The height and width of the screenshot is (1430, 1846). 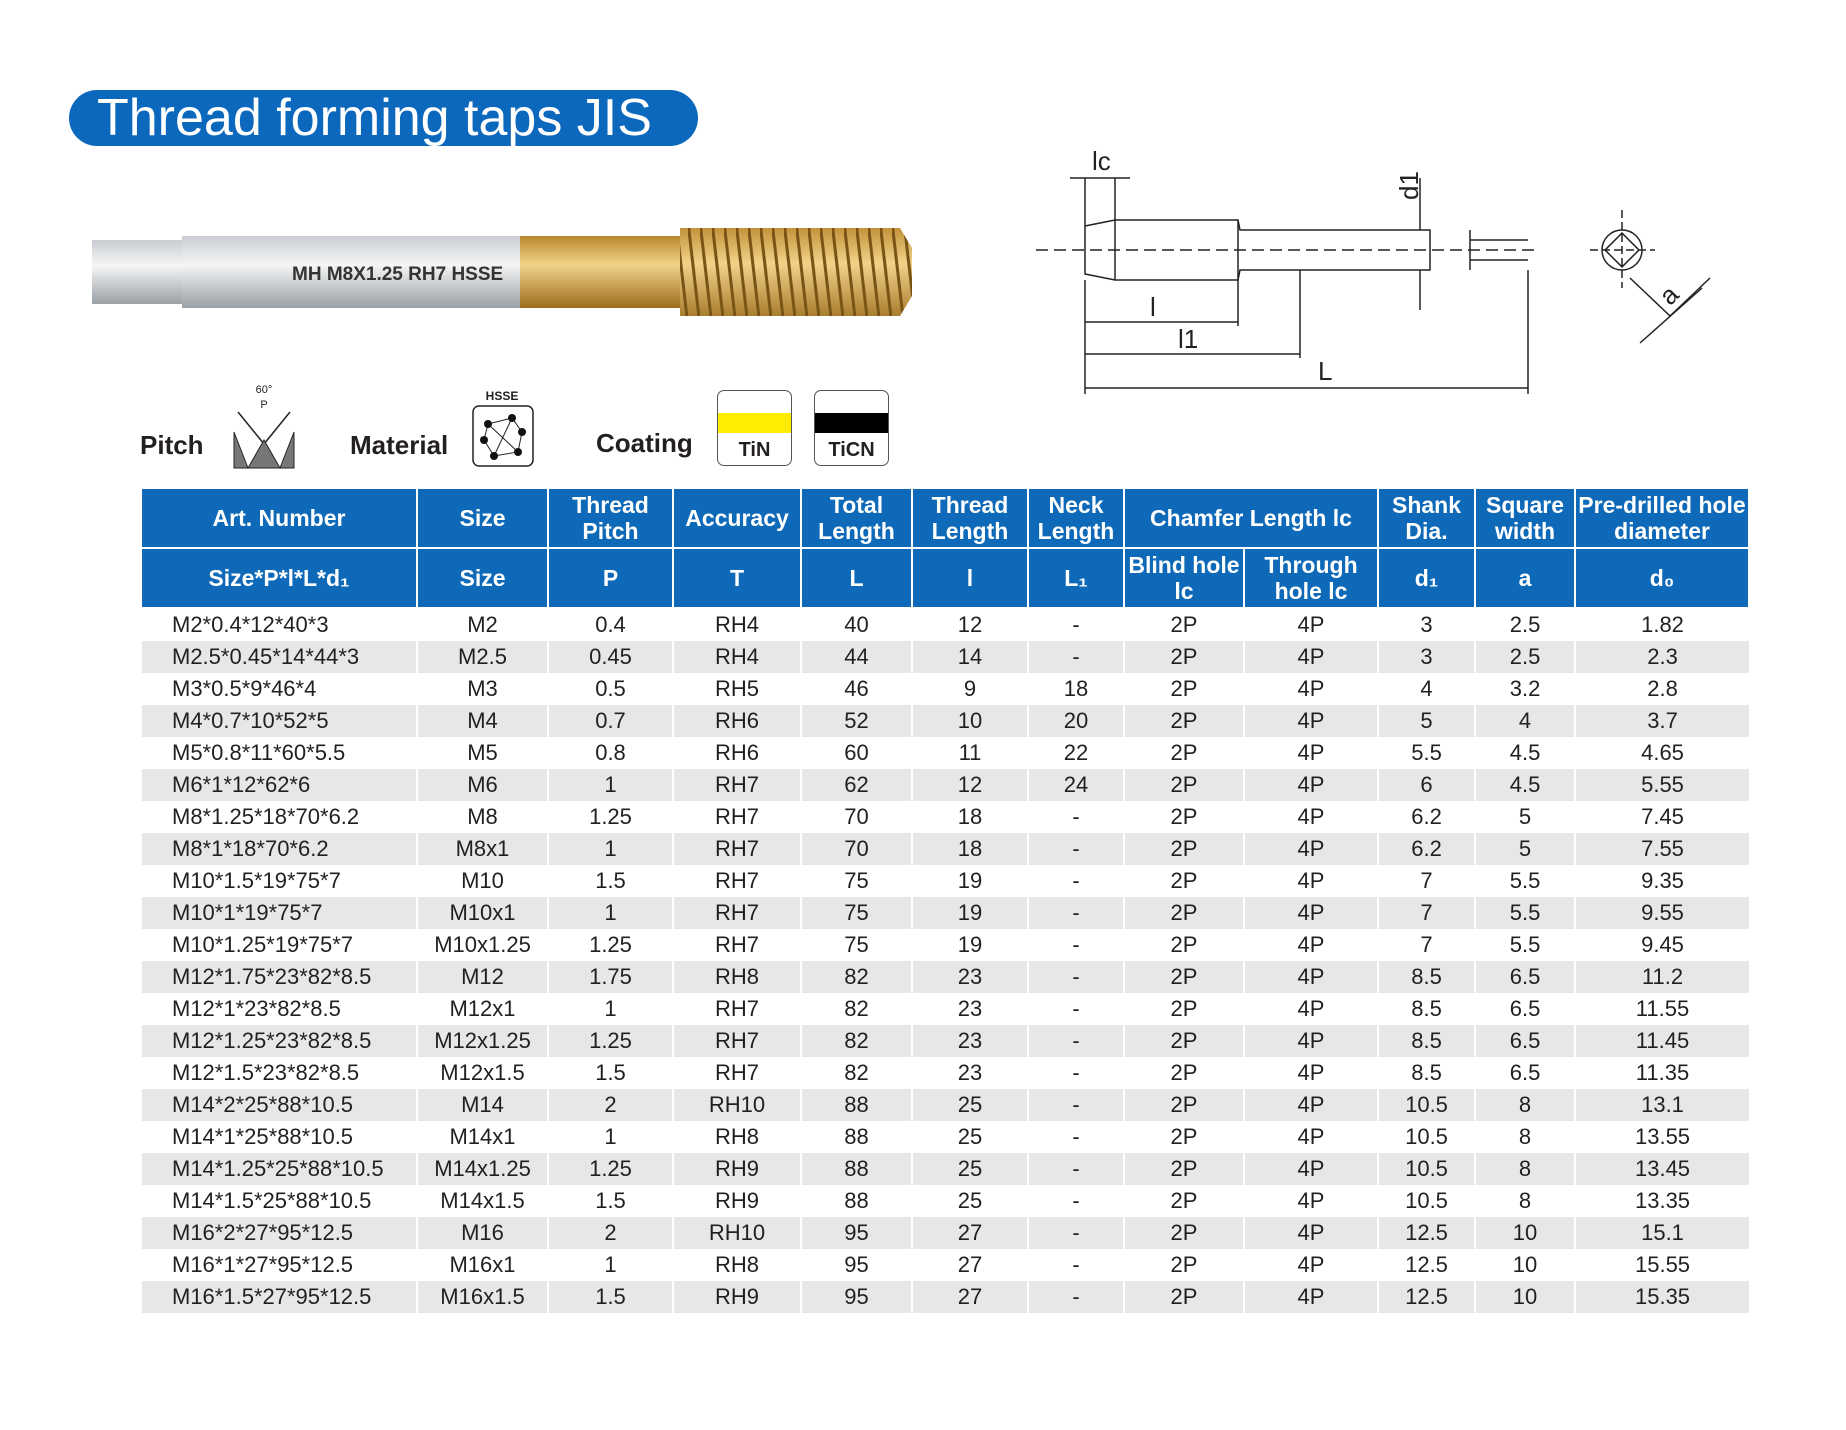 What do you see at coordinates (969, 624) in the screenshot?
I see `table-cell: 12` at bounding box center [969, 624].